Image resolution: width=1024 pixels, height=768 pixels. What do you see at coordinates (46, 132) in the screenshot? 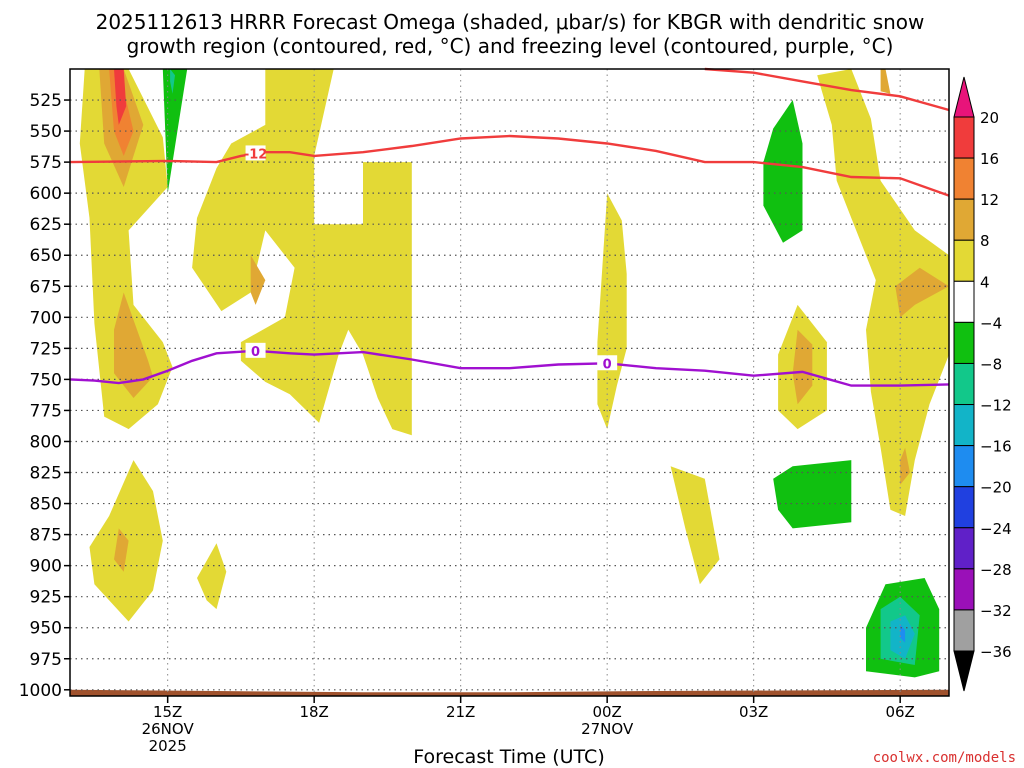
I see `y-tick-label-550: 550` at bounding box center [46, 132].